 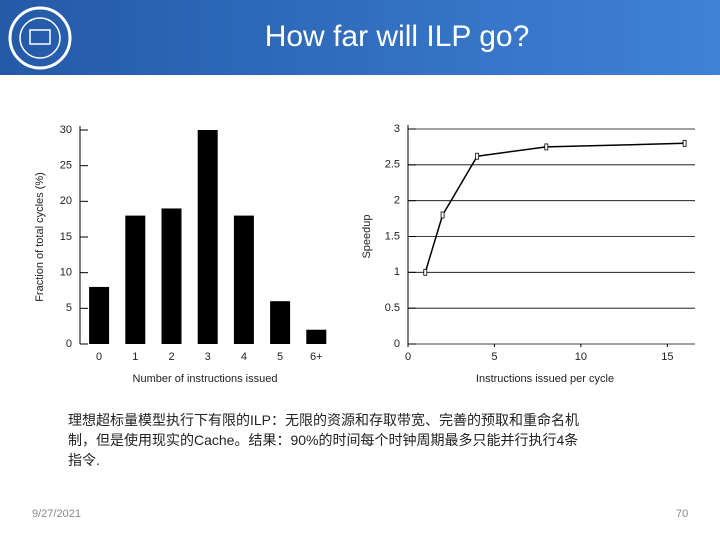 What do you see at coordinates (40, 237) in the screenshot?
I see `y-axis-label: Fraction of total cycles (%)` at bounding box center [40, 237].